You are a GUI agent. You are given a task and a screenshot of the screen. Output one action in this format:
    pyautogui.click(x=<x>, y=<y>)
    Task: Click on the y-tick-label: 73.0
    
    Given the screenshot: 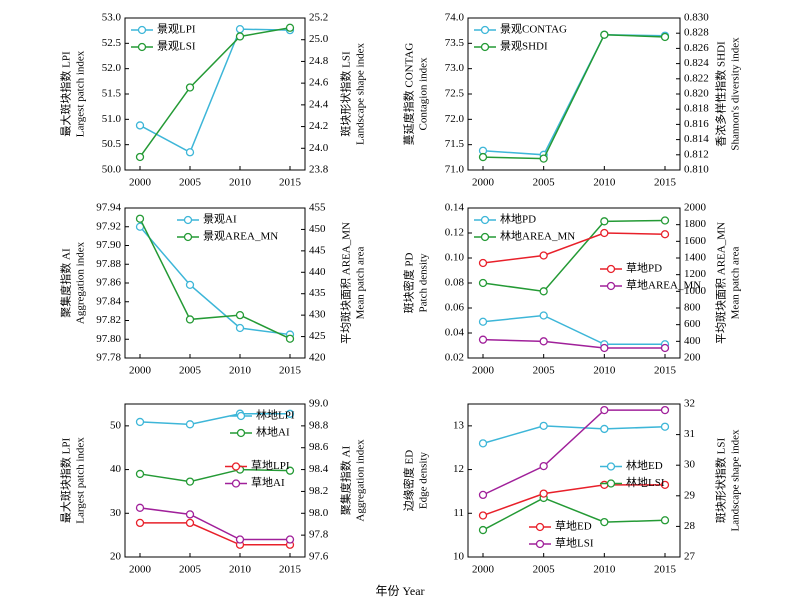 What is the action you would take?
    pyautogui.click(x=455, y=68)
    